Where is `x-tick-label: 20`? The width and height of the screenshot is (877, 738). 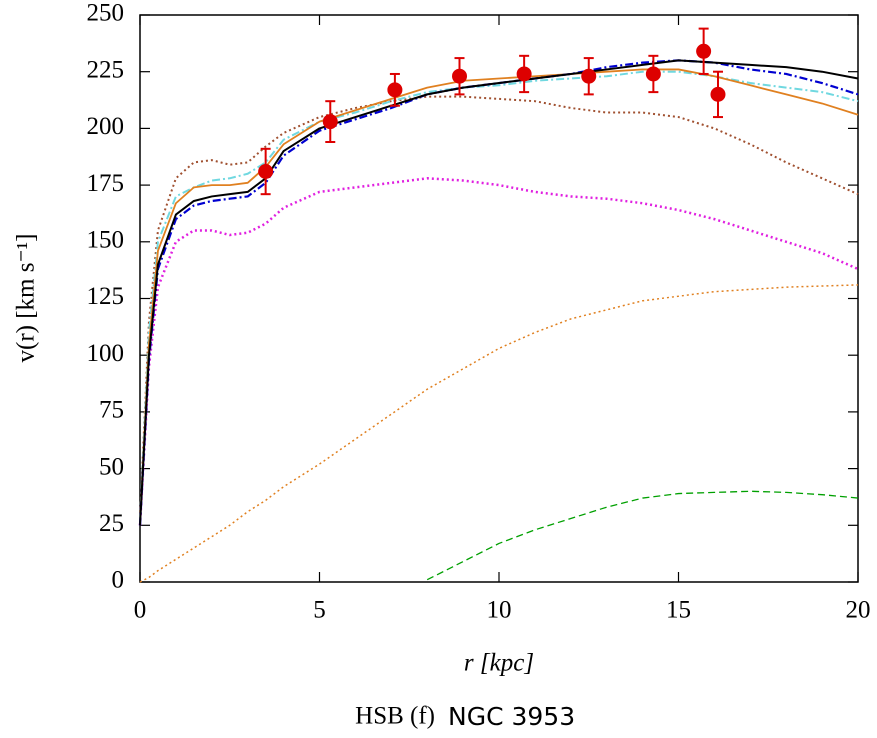 x-tick-label: 20 is located at coordinates (858, 610).